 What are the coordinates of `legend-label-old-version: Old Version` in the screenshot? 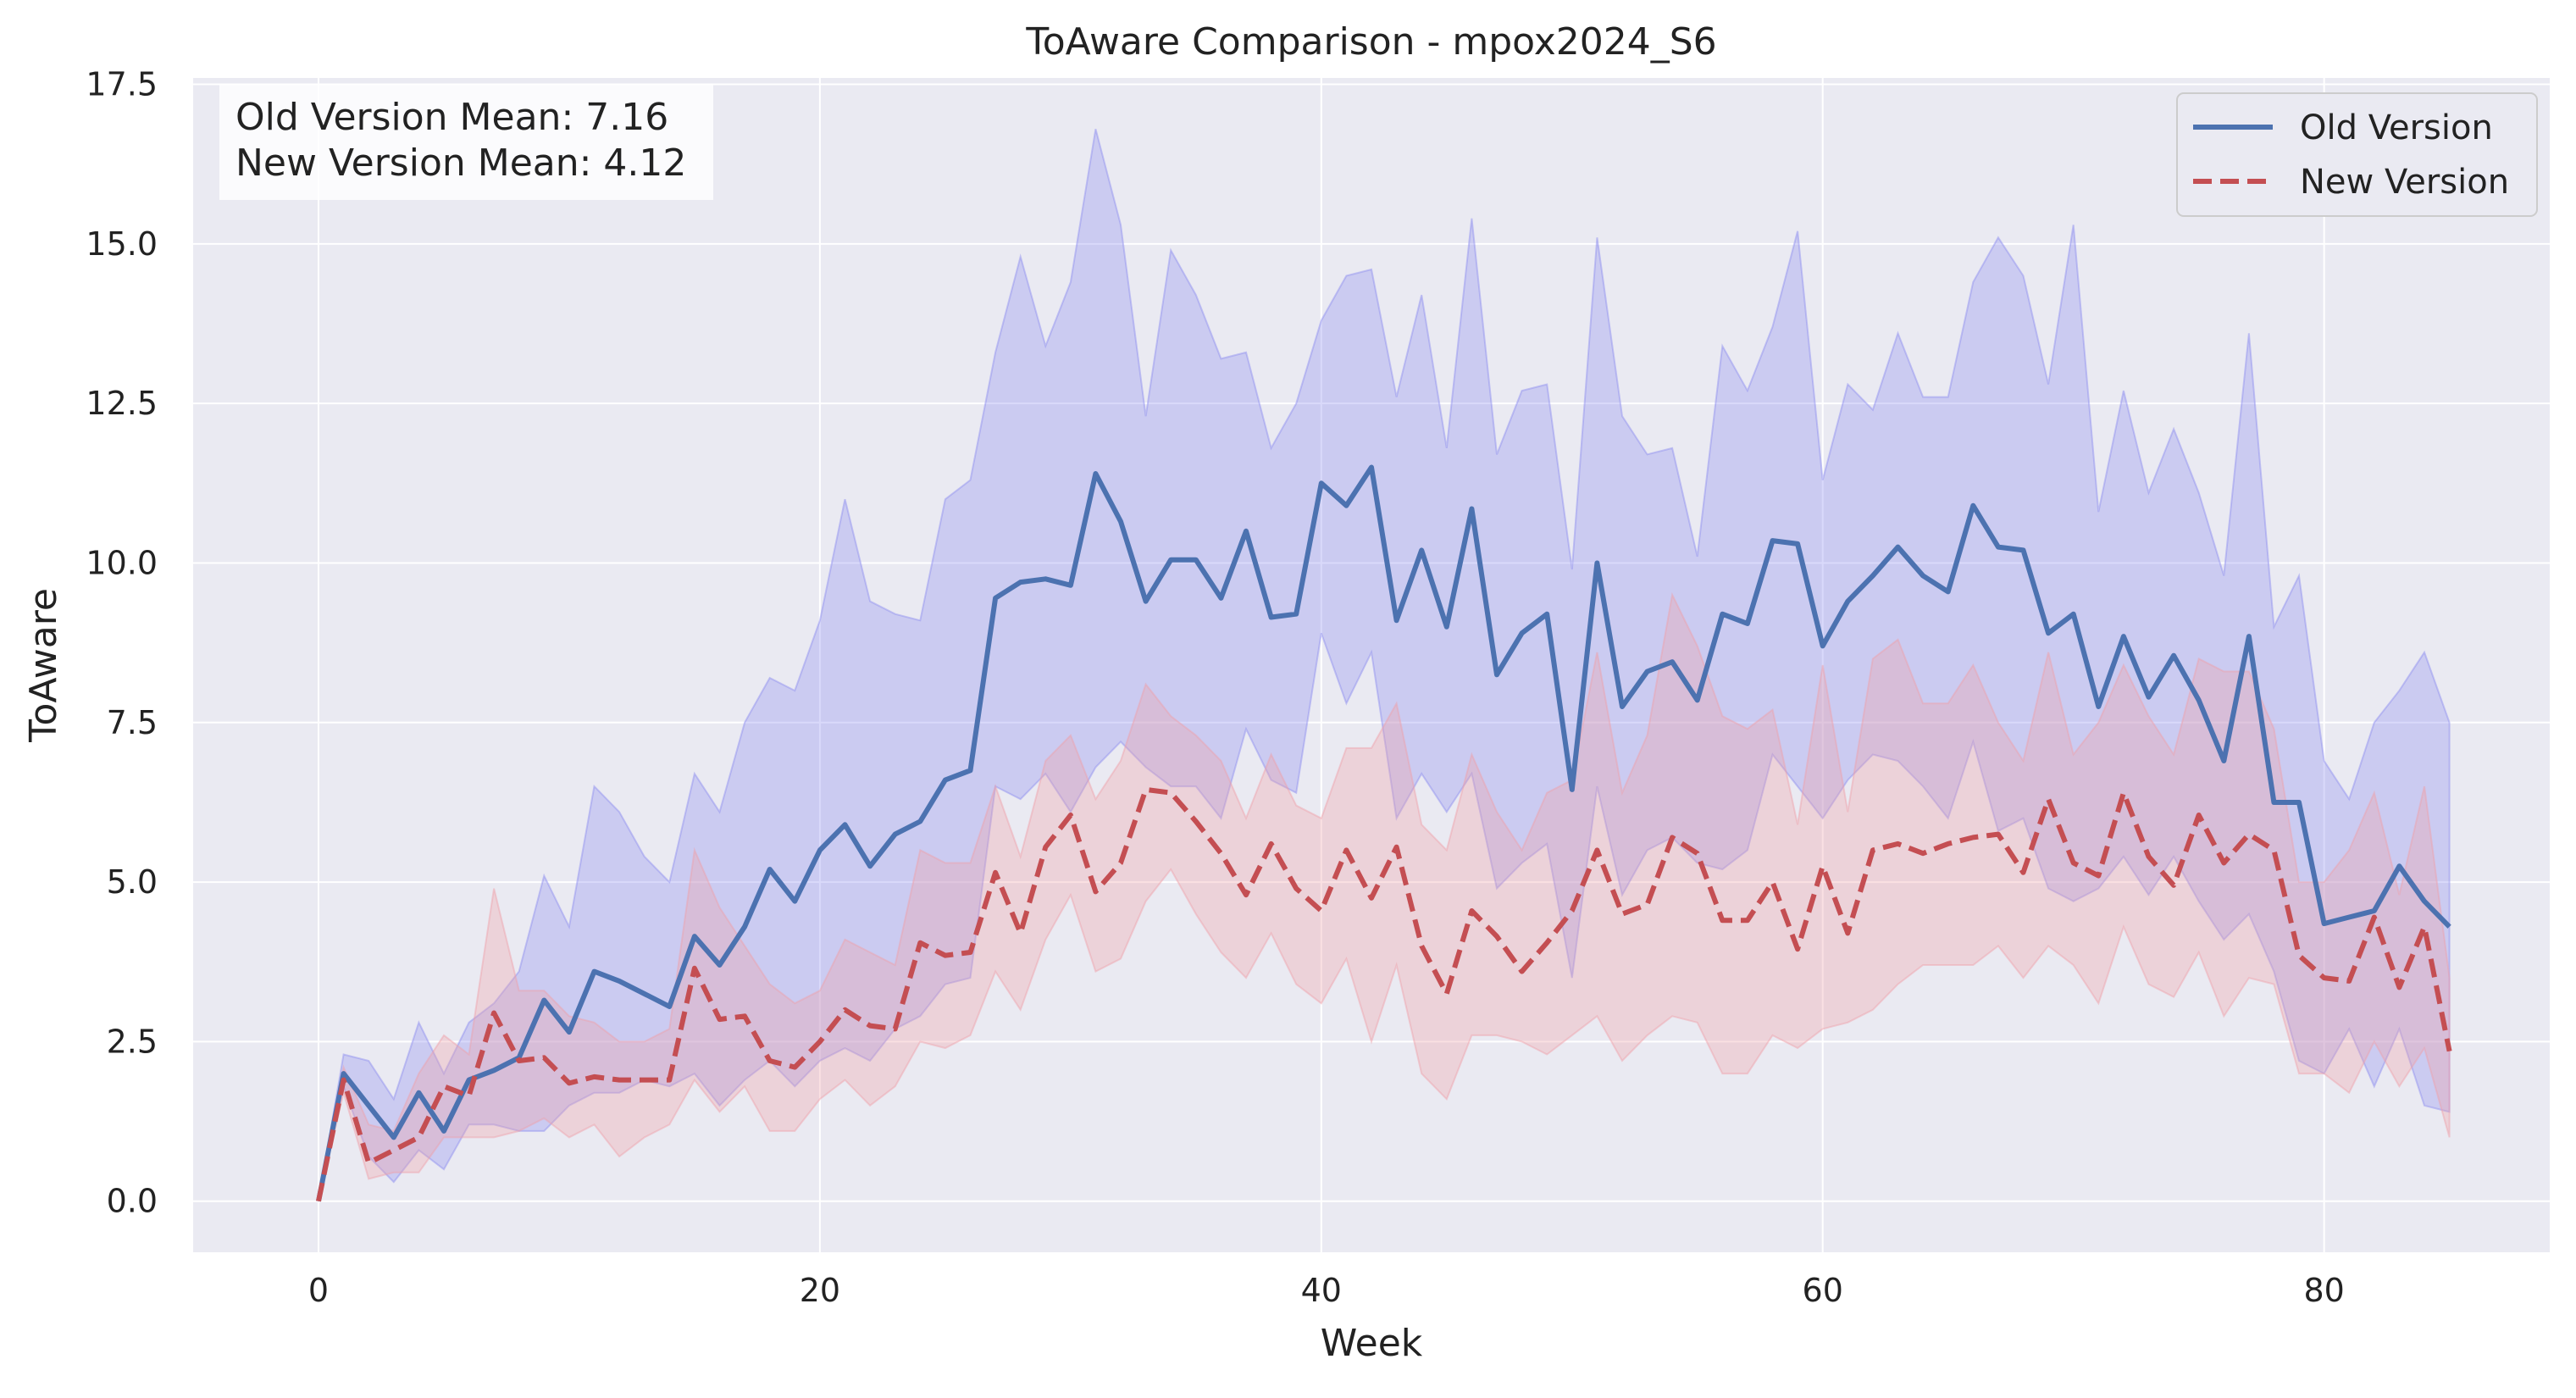 It's located at (2396, 127).